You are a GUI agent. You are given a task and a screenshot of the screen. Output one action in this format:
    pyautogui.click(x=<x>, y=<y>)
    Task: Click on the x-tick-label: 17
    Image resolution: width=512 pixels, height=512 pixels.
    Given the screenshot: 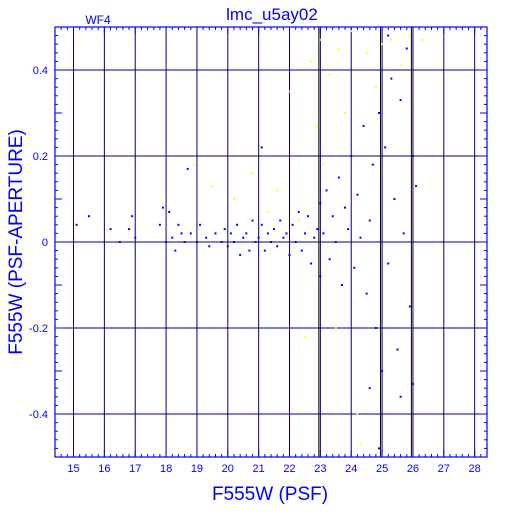 What is the action you would take?
    pyautogui.click(x=135, y=469)
    